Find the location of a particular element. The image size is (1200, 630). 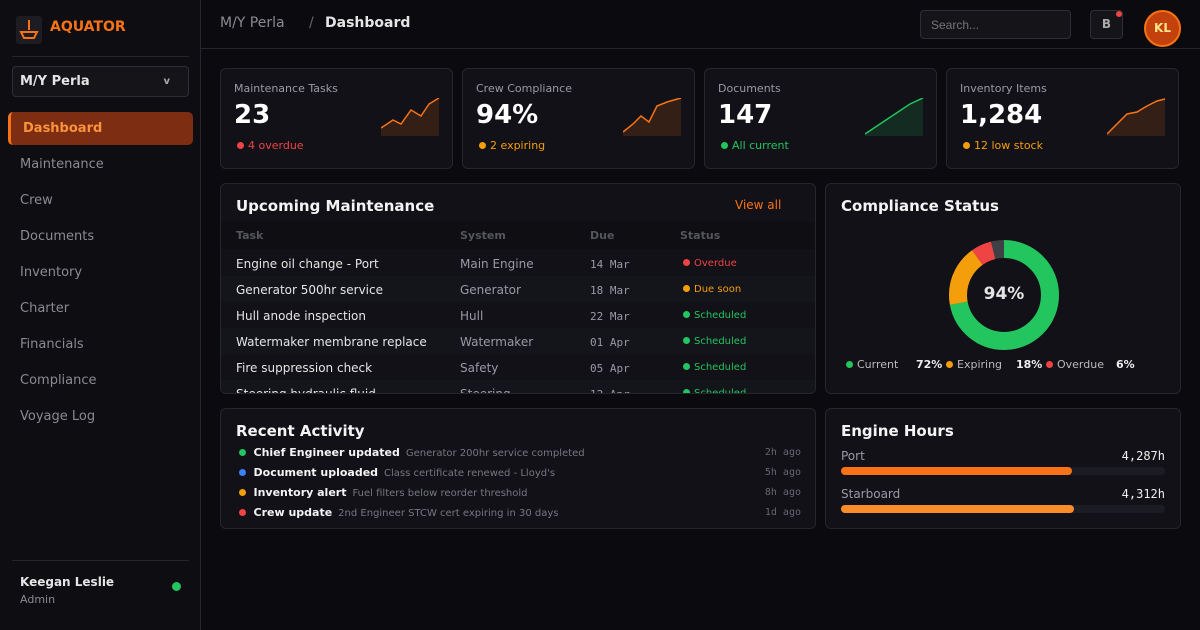

system: Generator is located at coordinates (490, 290).